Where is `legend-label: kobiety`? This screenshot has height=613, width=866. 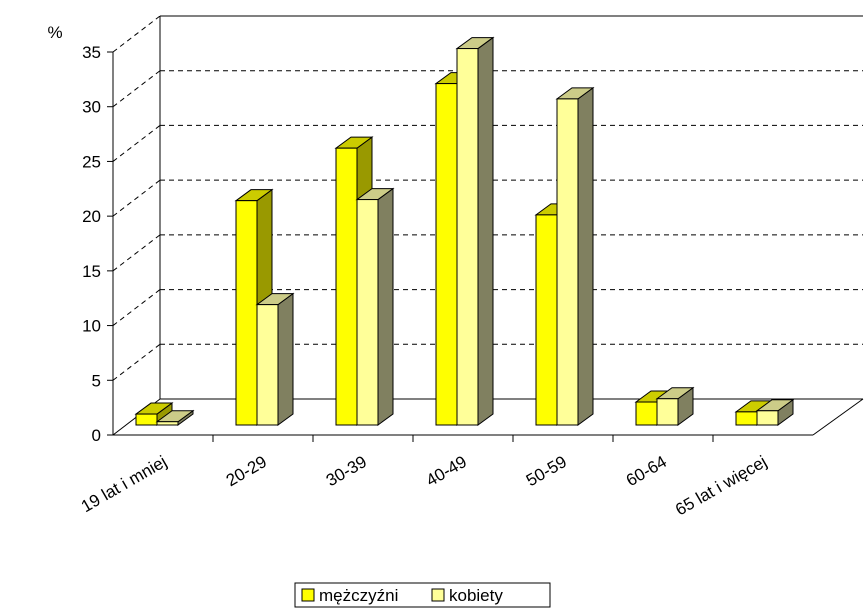 legend-label: kobiety is located at coordinates (476, 595).